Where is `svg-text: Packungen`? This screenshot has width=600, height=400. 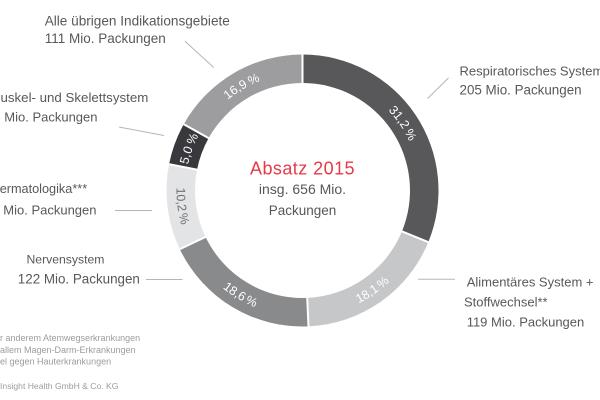 svg-text: Packungen is located at coordinates (303, 210).